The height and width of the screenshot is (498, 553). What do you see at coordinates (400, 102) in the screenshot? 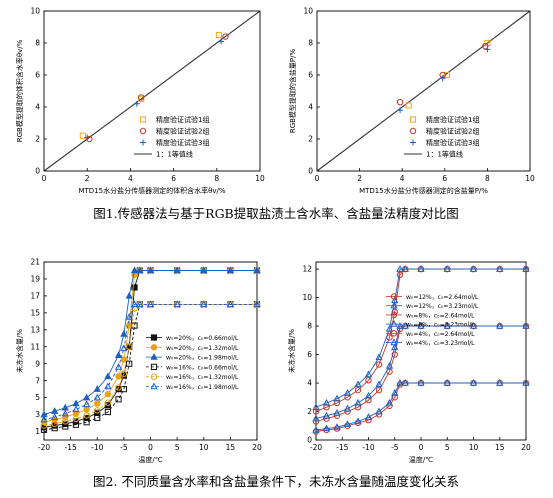
I see `data-point-circle` at bounding box center [400, 102].